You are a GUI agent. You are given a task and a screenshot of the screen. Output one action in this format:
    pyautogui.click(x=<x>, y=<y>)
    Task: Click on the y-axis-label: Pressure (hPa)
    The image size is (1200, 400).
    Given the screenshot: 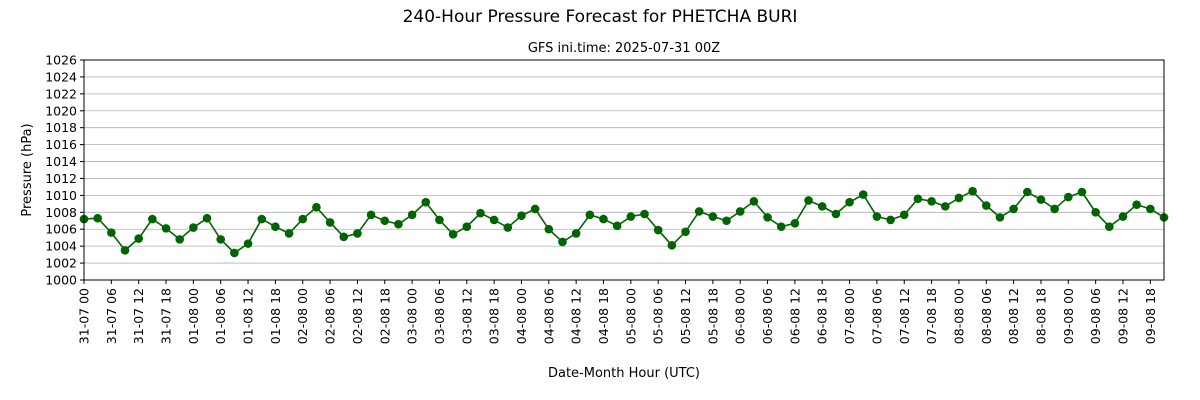 What is the action you would take?
    pyautogui.click(x=27, y=169)
    